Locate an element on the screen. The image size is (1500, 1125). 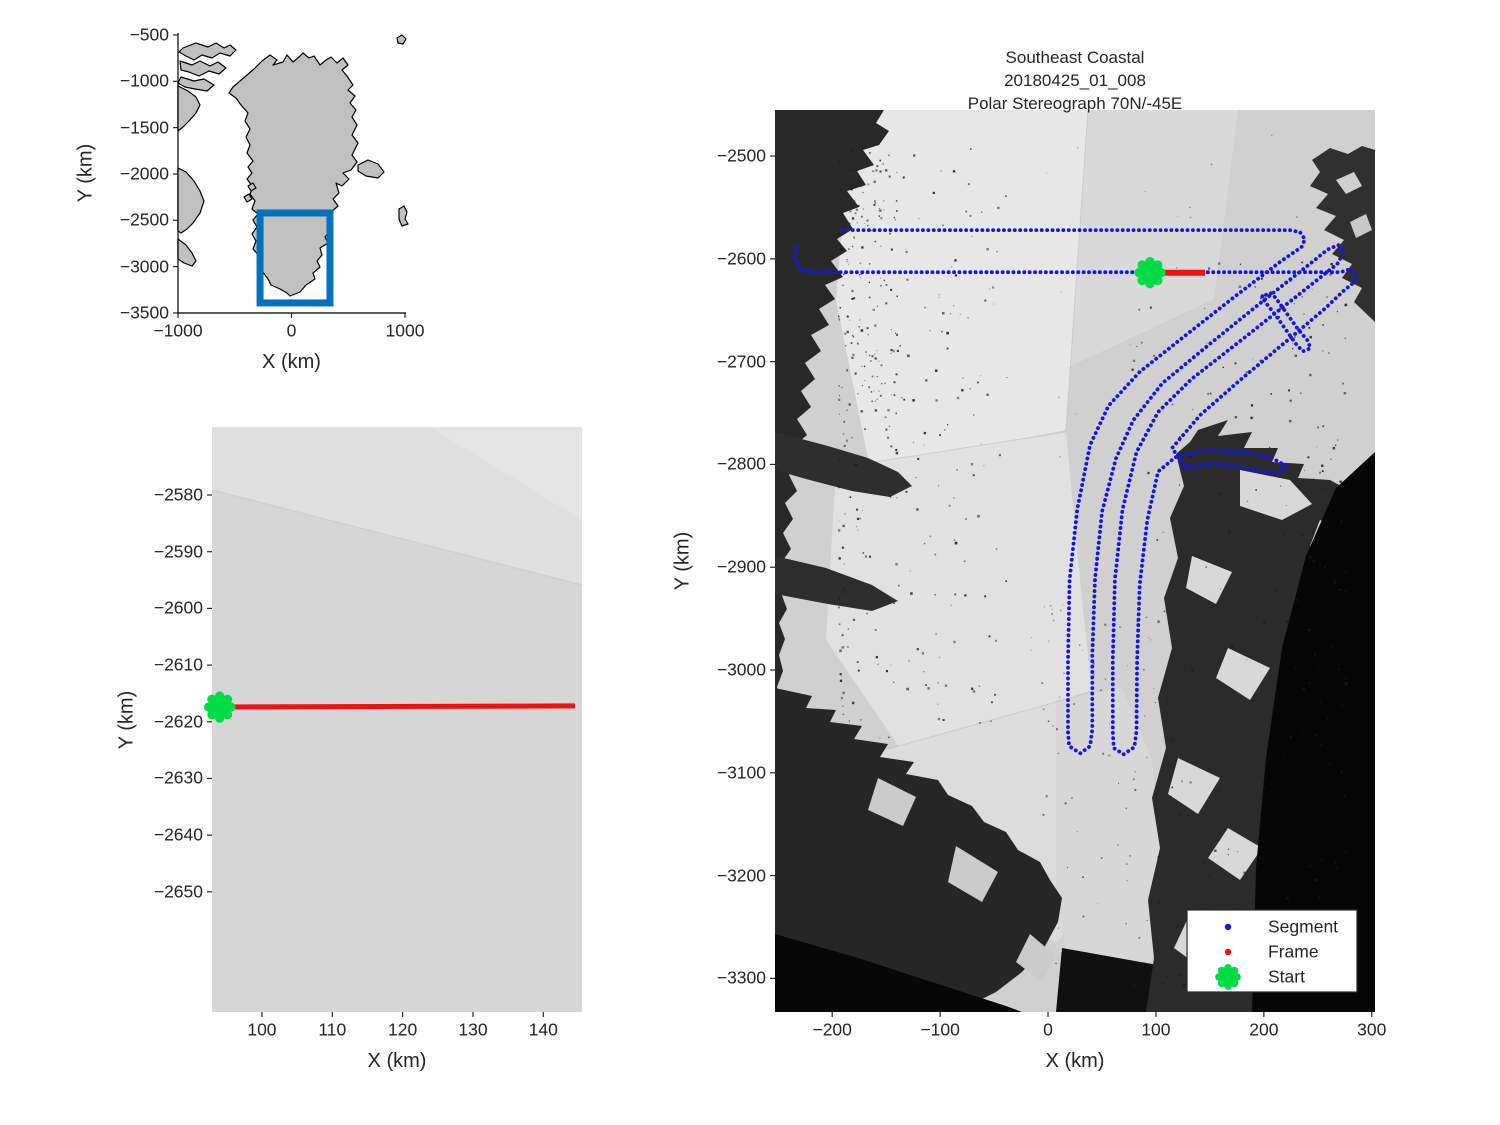
segment-dotted-path is located at coordinates (1286, 322).